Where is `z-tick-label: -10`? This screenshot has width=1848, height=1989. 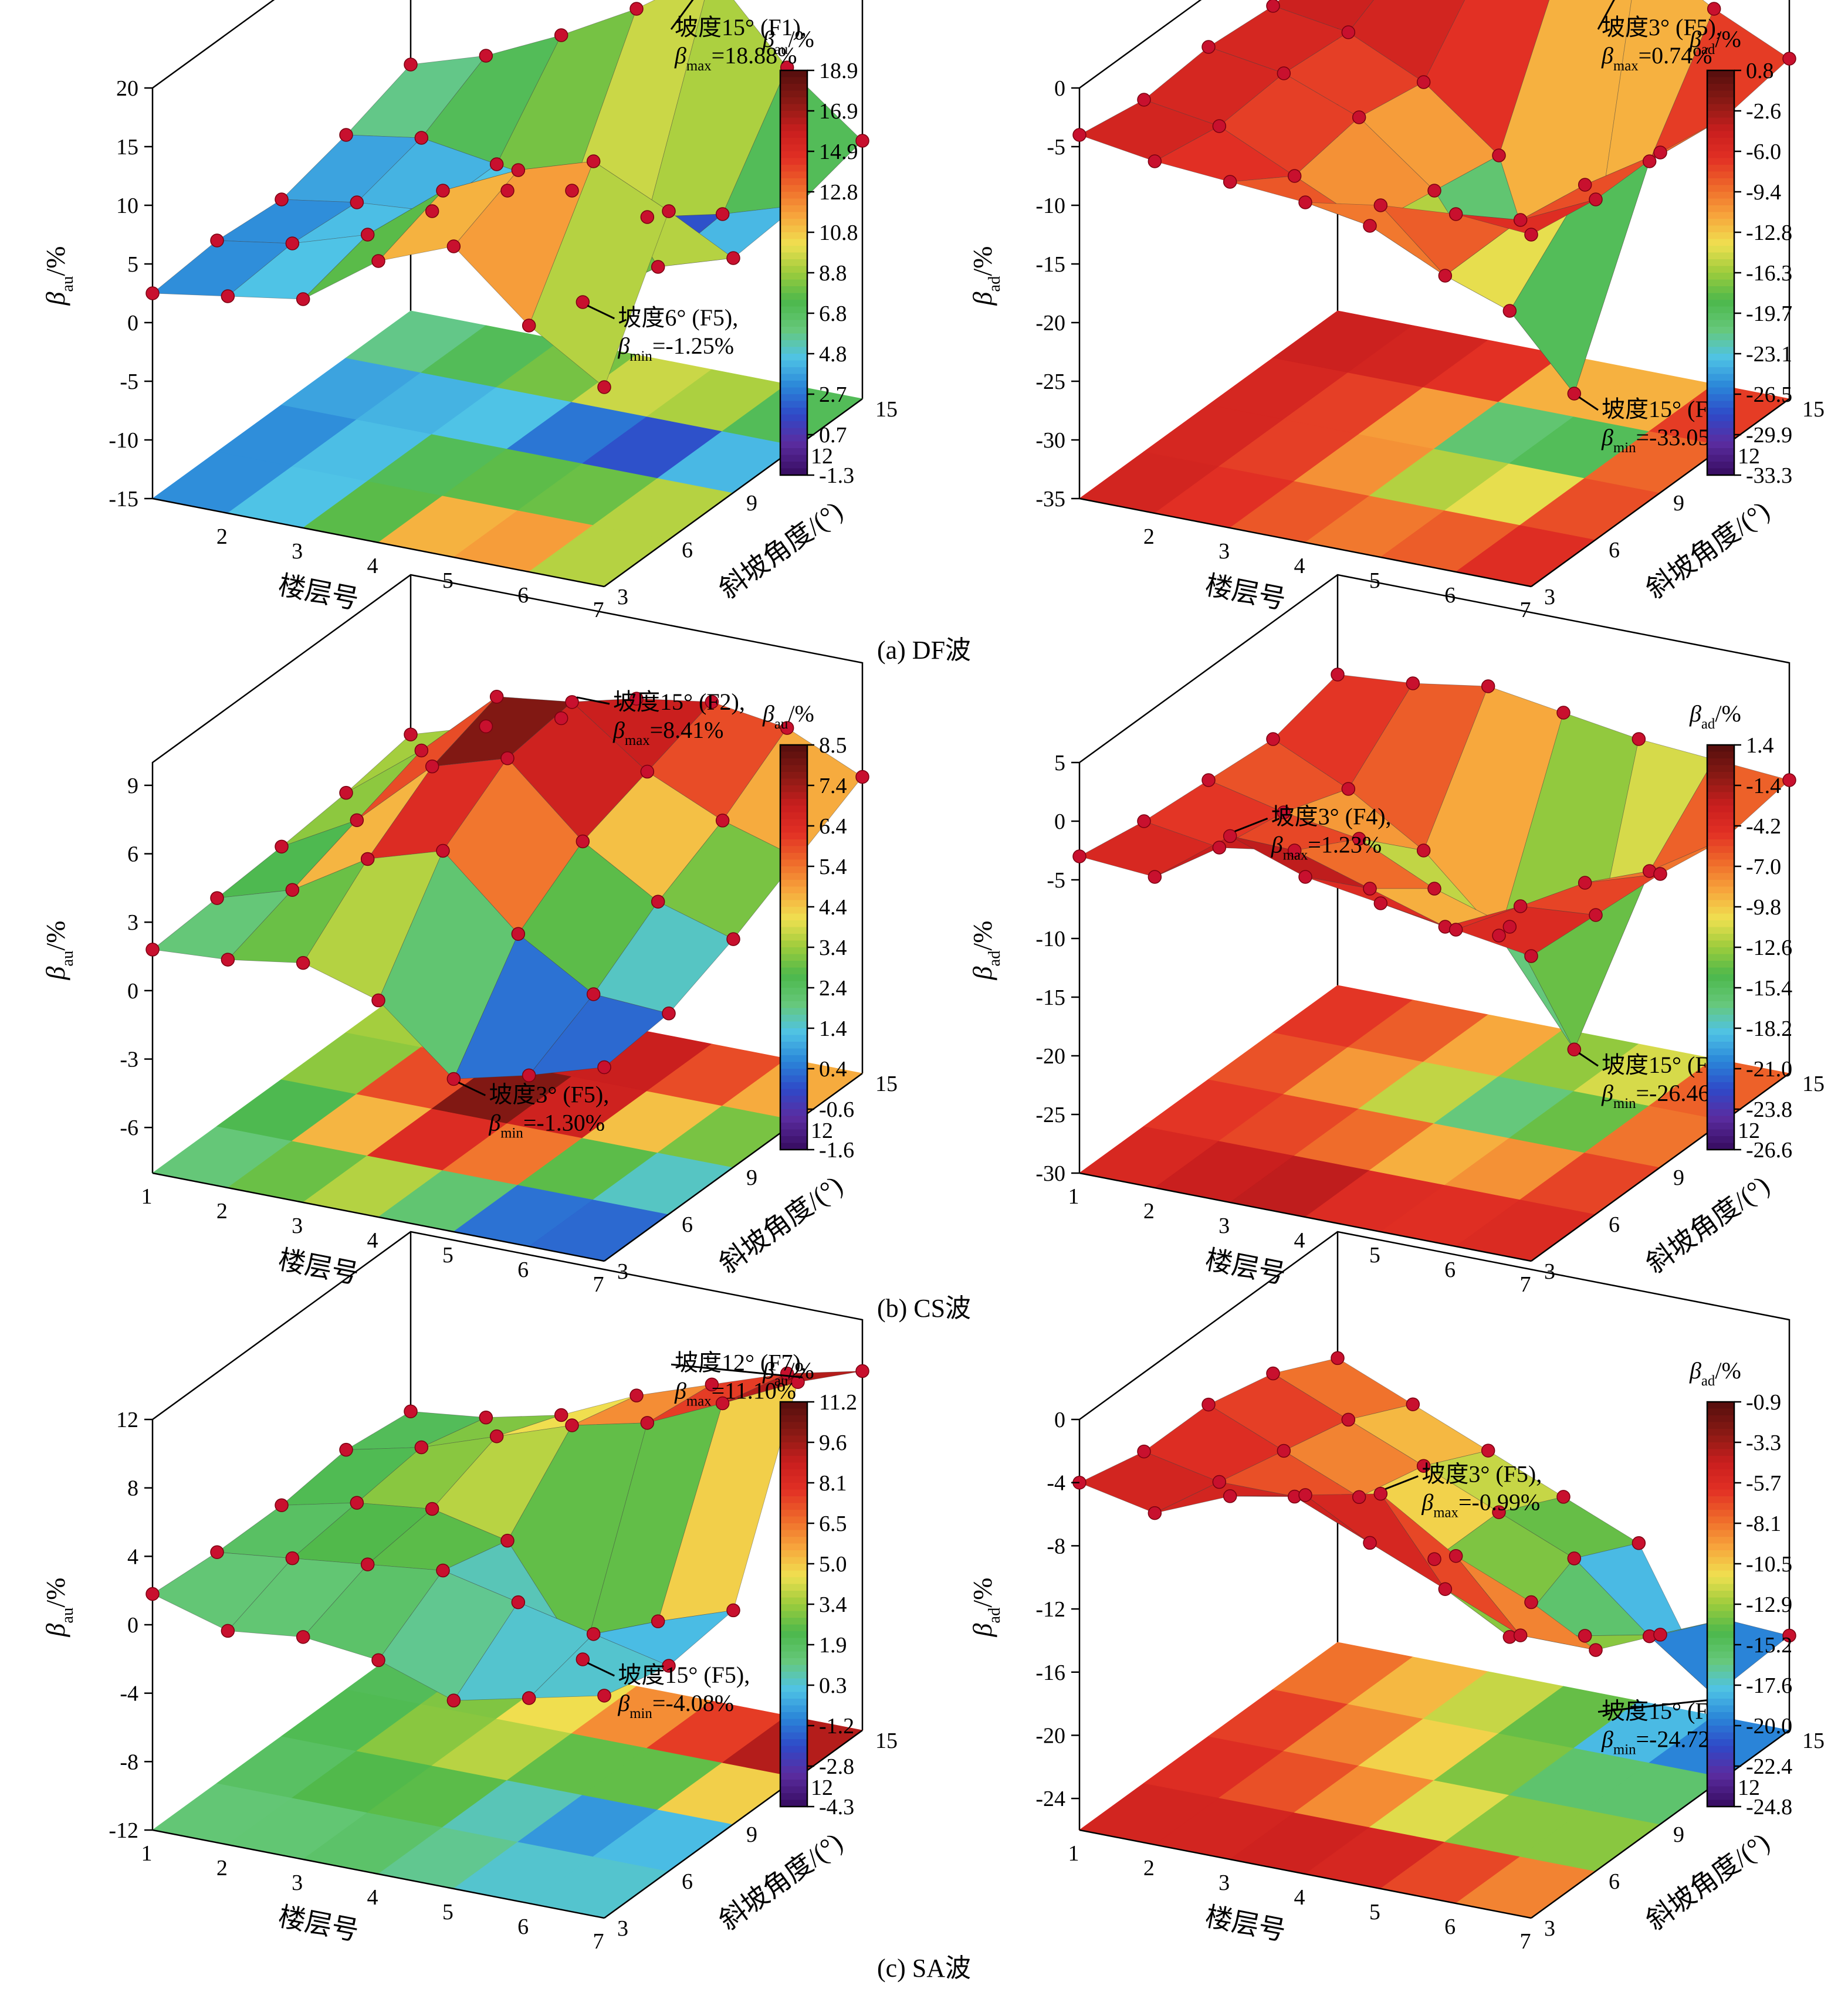 z-tick-label: -10 is located at coordinates (1050, 939).